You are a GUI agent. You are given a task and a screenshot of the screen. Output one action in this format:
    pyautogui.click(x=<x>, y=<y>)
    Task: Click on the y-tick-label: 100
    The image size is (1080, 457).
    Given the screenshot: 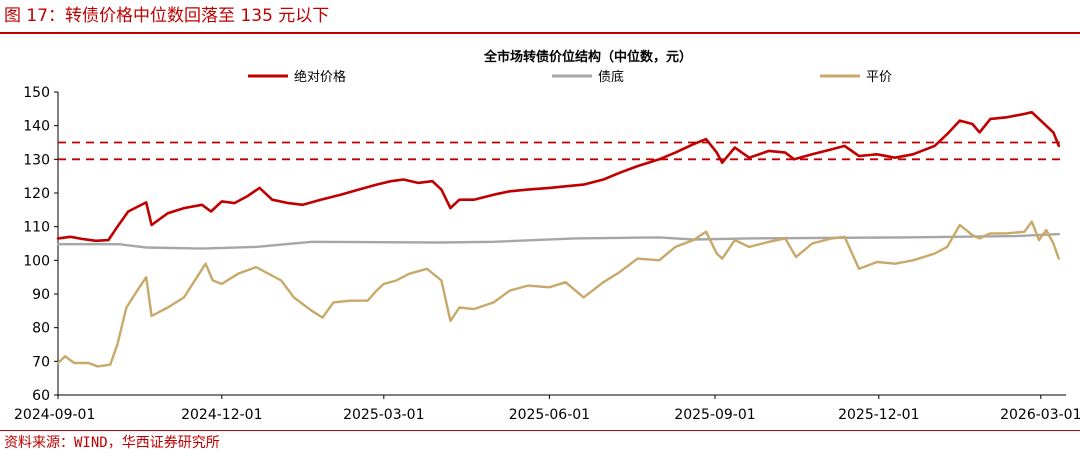 What is the action you would take?
    pyautogui.click(x=36, y=261)
    